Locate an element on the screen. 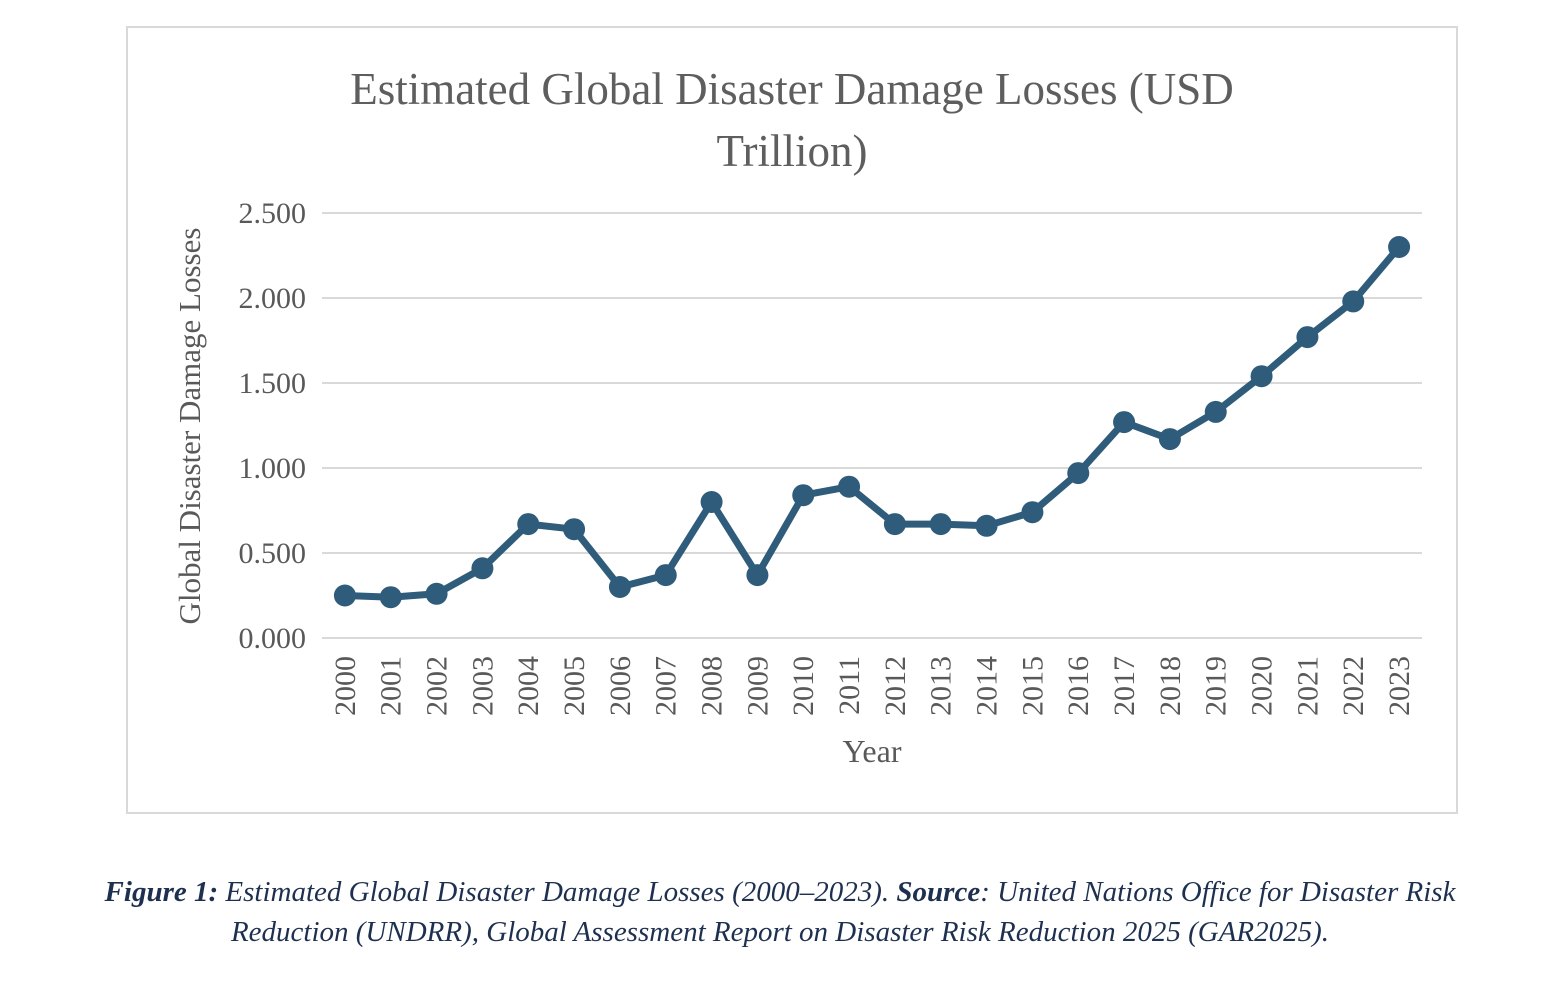 The image size is (1560, 1000). data-point-2003 is located at coordinates (482, 568).